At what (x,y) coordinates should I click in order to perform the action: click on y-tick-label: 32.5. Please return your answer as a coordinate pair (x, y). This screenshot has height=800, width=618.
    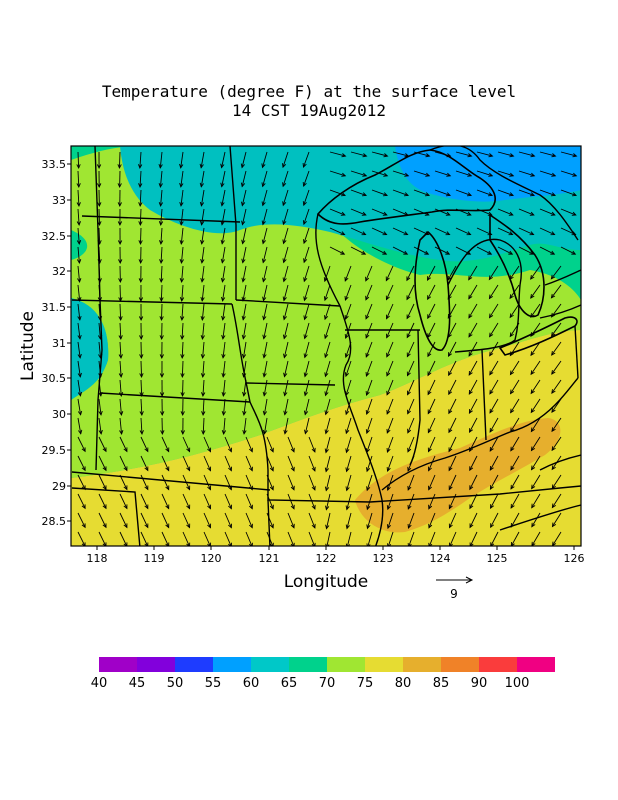
    Looking at the image, I should click on (54, 236).